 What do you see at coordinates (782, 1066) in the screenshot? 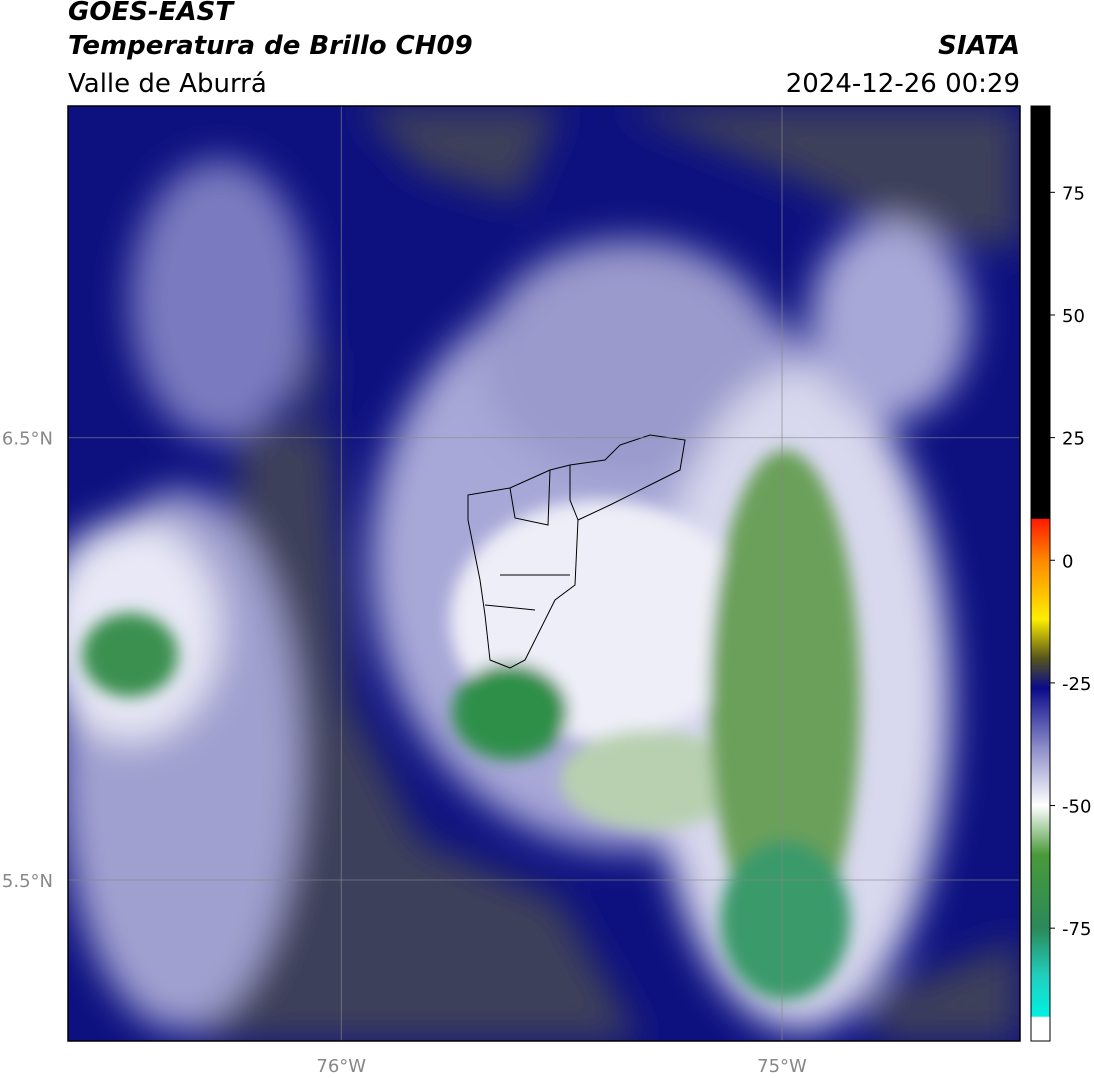
I see `lon-tick-label: 75°W` at bounding box center [782, 1066].